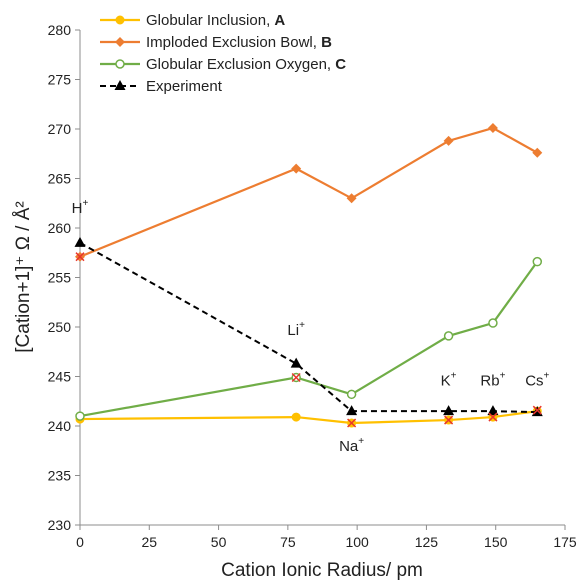  Describe the element at coordinates (357, 542) in the screenshot. I see `x-tick-label: 100` at that location.